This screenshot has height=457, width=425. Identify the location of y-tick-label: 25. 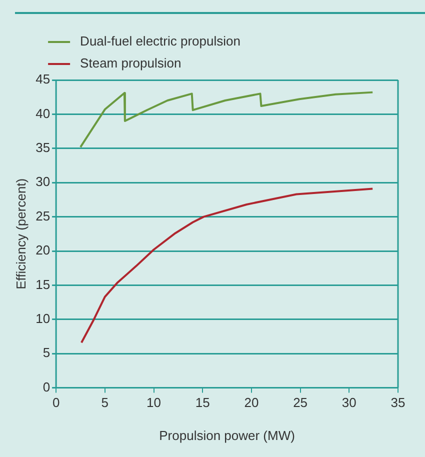
(43, 216).